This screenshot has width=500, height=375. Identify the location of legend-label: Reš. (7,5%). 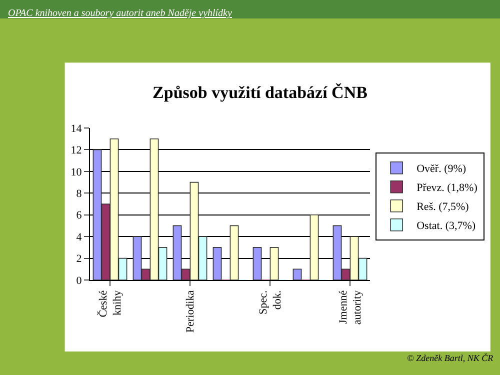
(443, 207).